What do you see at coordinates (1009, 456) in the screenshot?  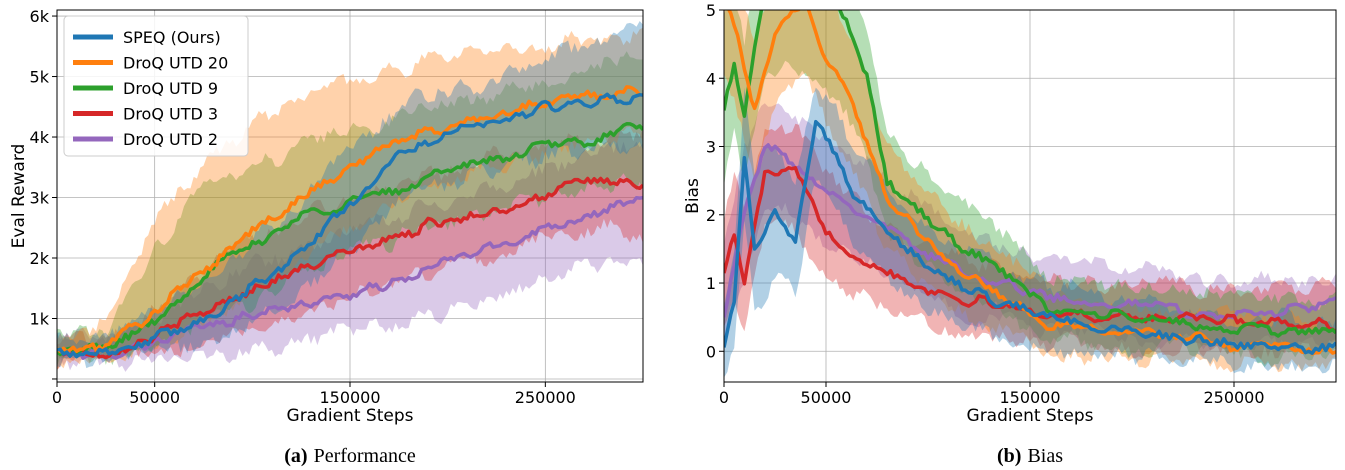 I see `caption-letter: (b)` at bounding box center [1009, 456].